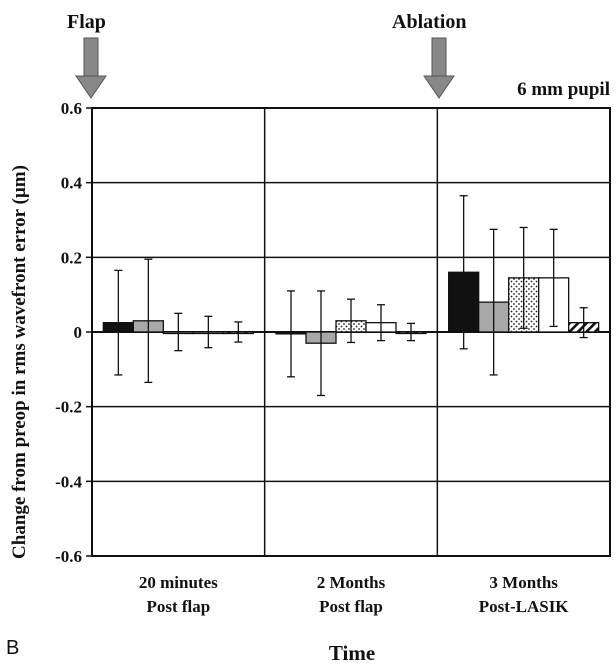  What do you see at coordinates (68, 556) in the screenshot?
I see `y-tick-label: -0.6` at bounding box center [68, 556].